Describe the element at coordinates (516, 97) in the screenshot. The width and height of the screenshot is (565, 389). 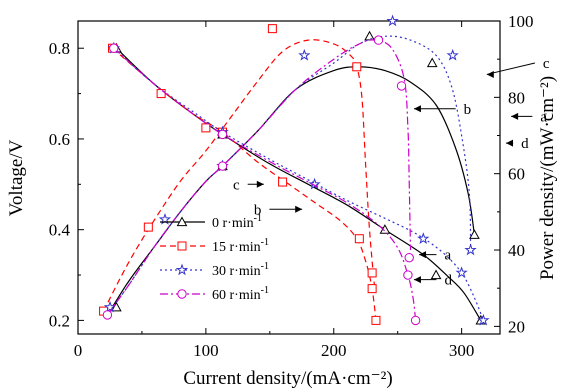
I see `y-right-tick-label: 80` at that location.